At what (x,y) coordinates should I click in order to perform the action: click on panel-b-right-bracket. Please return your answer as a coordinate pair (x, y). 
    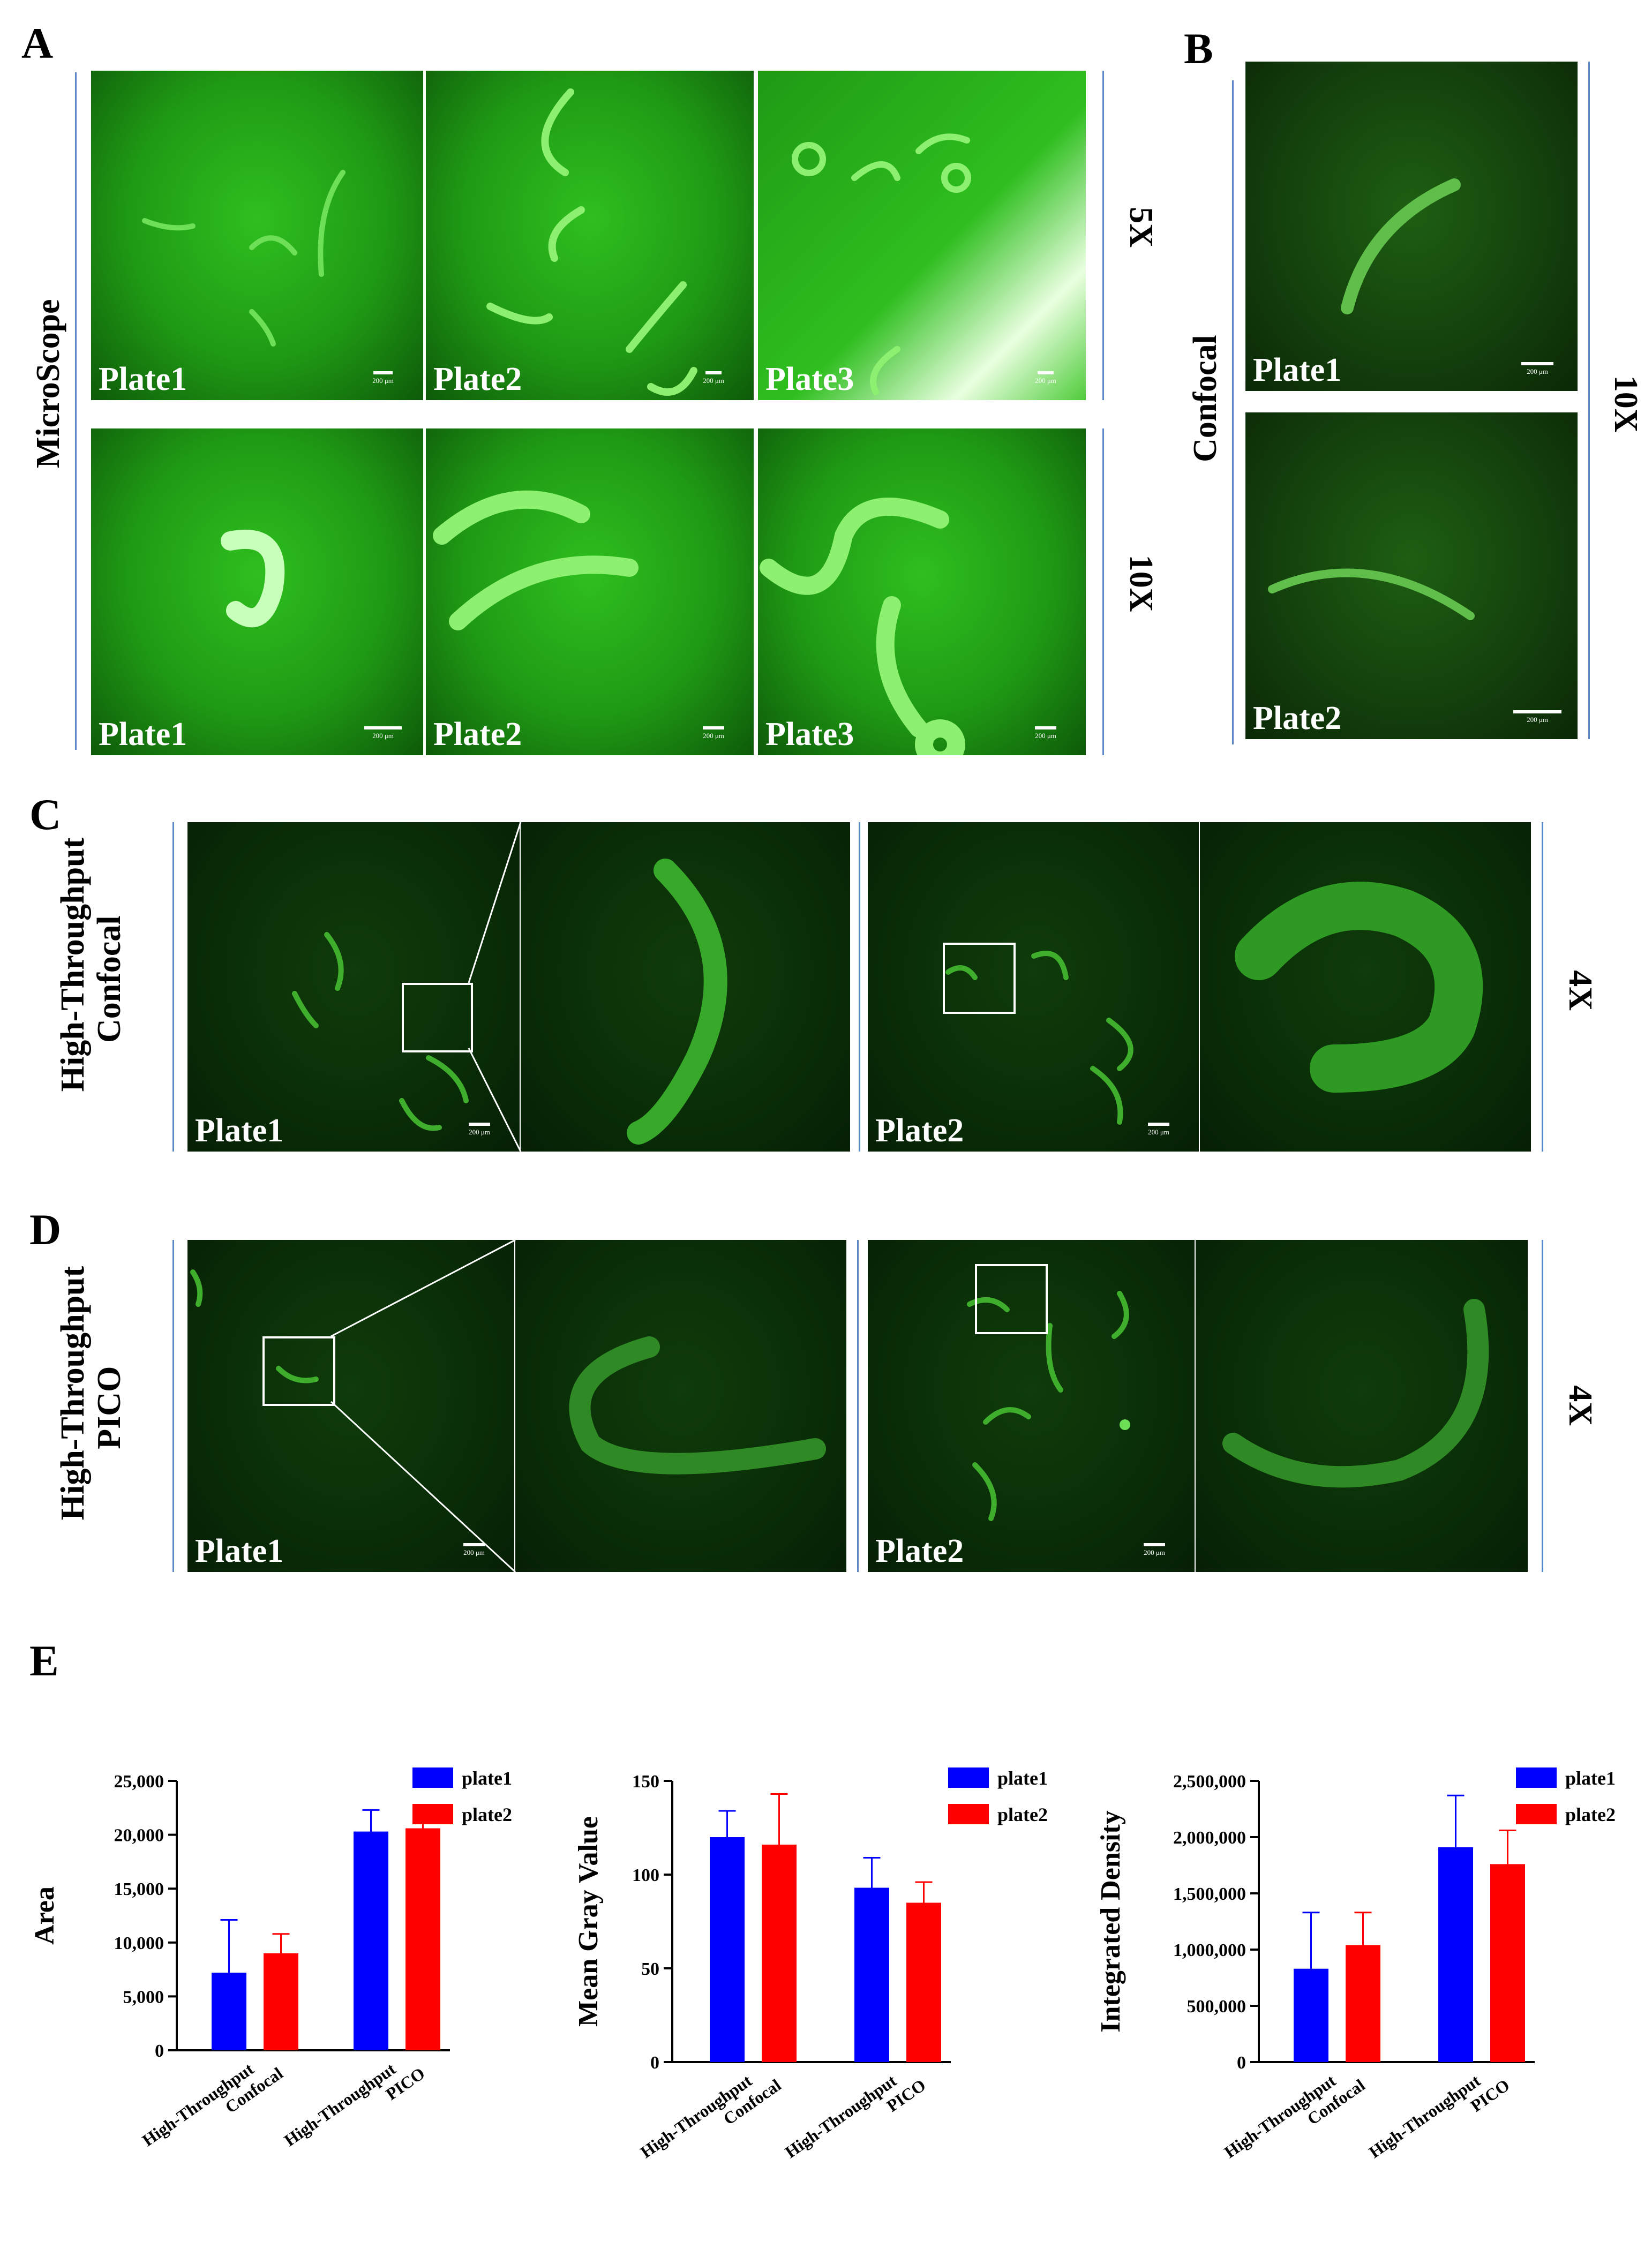
    Looking at the image, I should click on (1589, 400).